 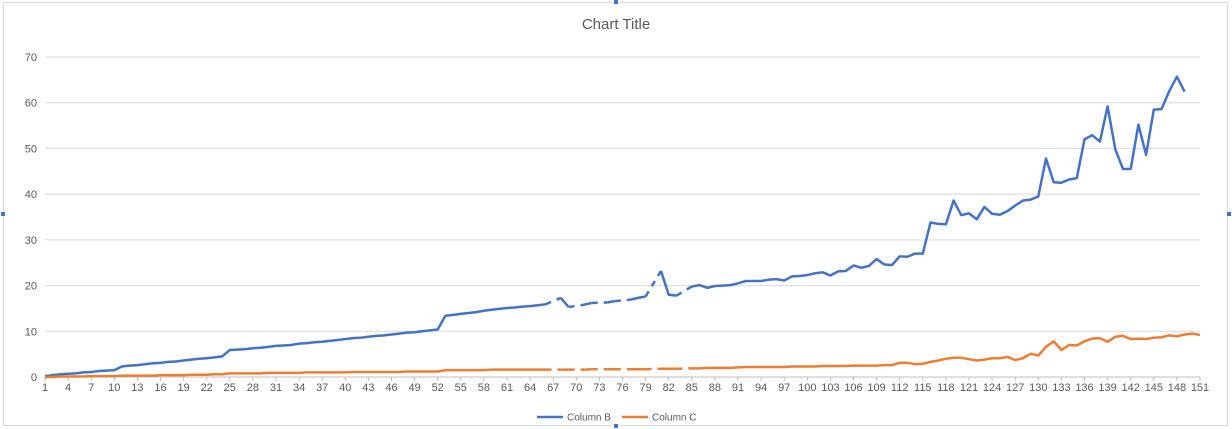 What do you see at coordinates (31, 332) in the screenshot?
I see `y-tick-label: 10` at bounding box center [31, 332].